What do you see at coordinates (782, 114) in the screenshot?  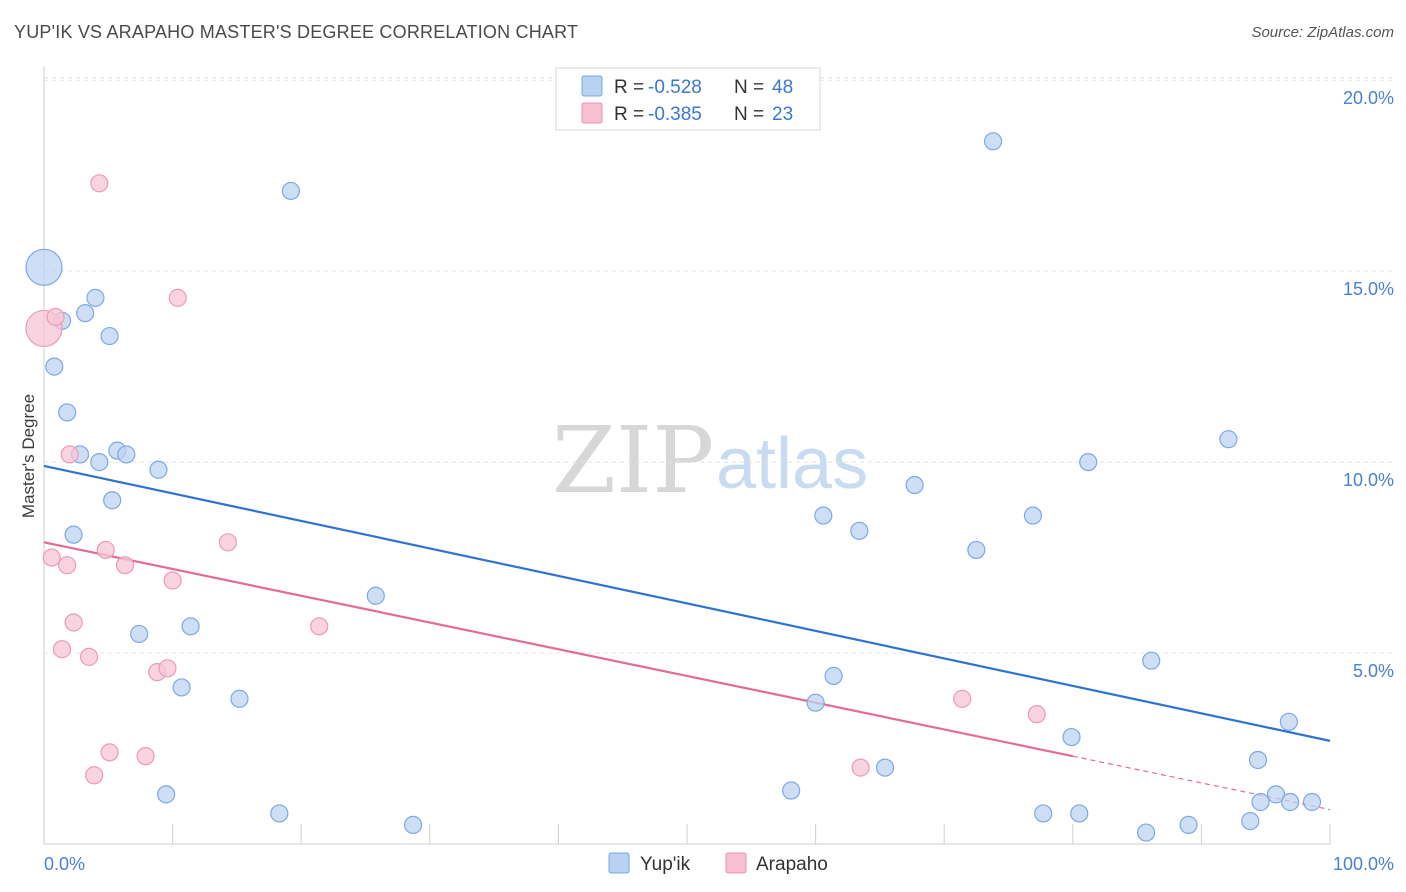 I see `legend-n-value-arapaho: 23` at bounding box center [782, 114].